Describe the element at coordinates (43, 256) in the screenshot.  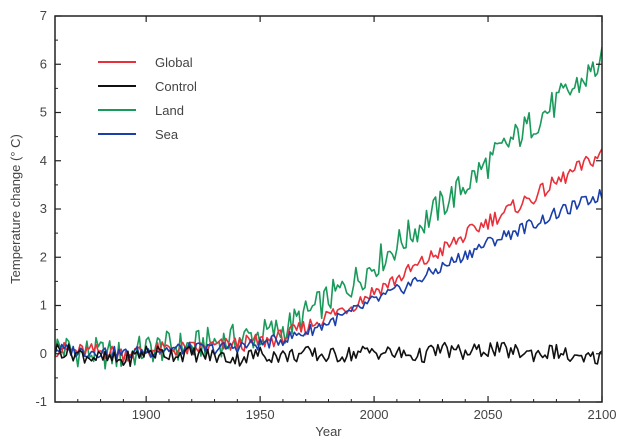
I see `y-tick-label: 2` at that location.